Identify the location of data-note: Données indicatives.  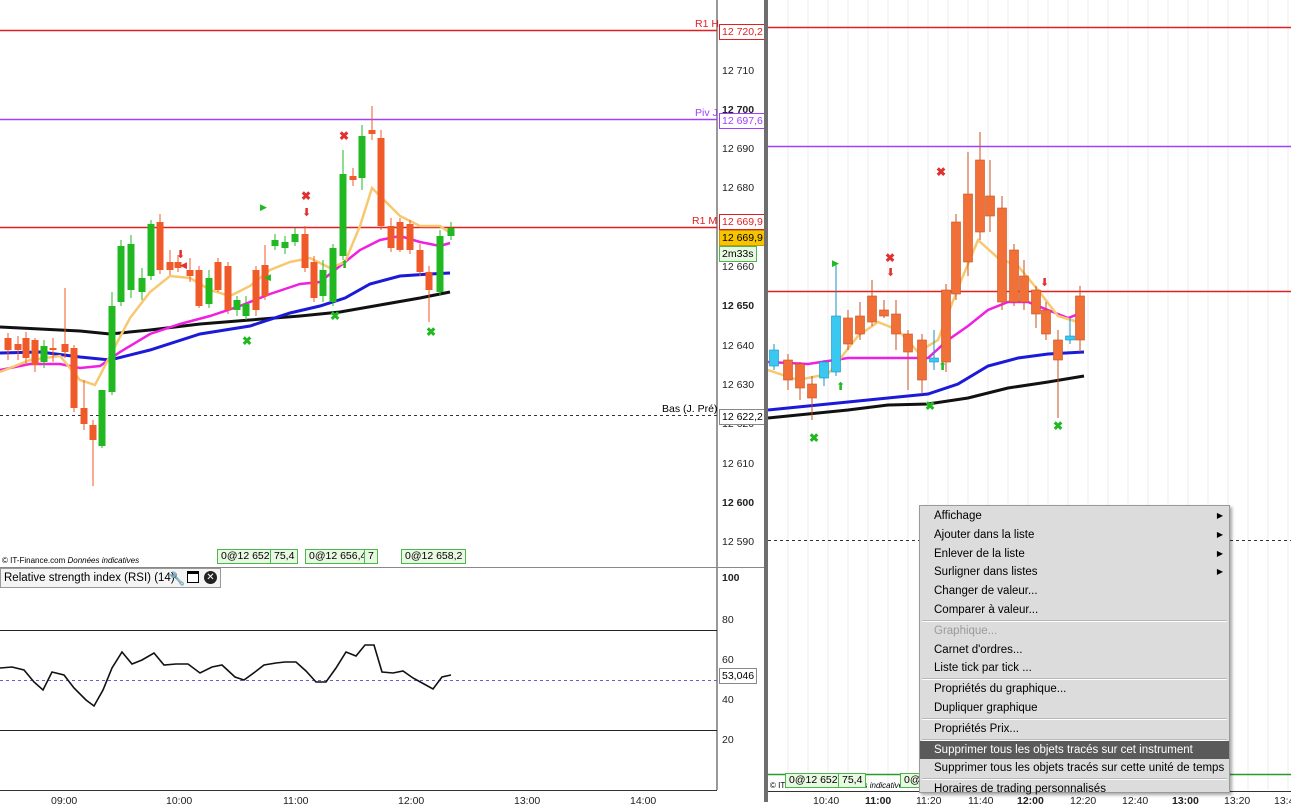
(103, 560).